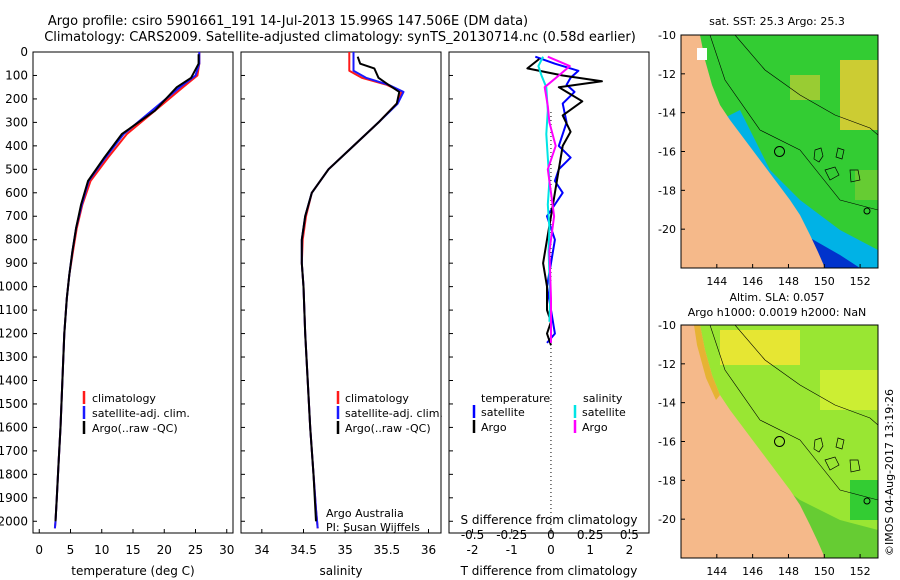  I want to click on depth-tick-label: 400, so click(16, 146).